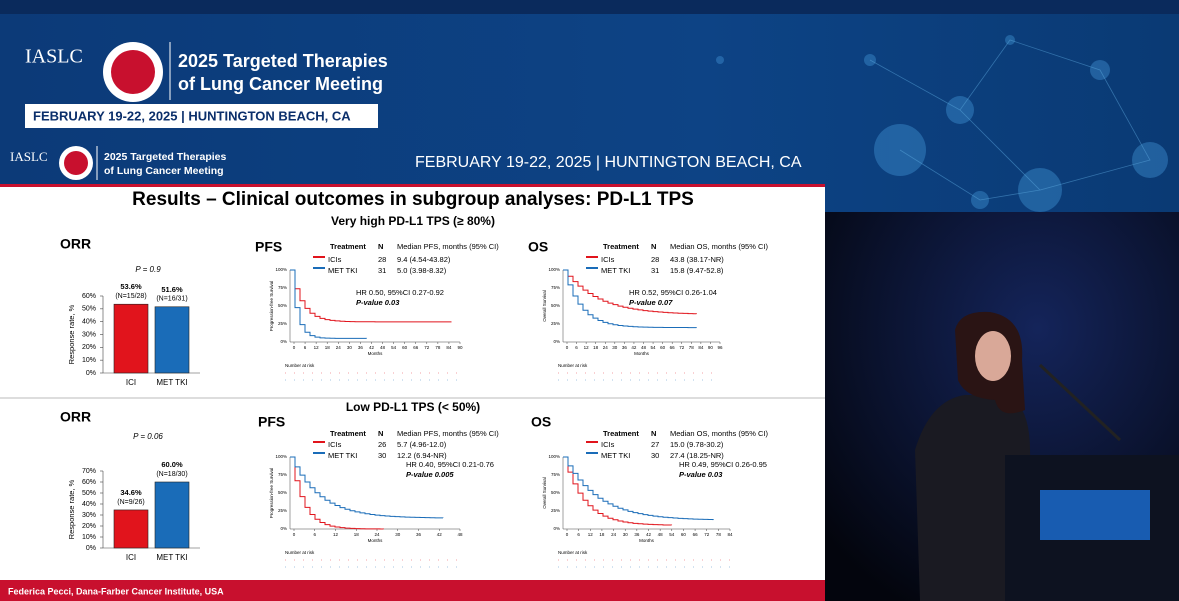 Image resolution: width=1179 pixels, height=601 pixels. Describe the element at coordinates (76, 163) in the screenshot. I see `header-logo-inner` at that location.